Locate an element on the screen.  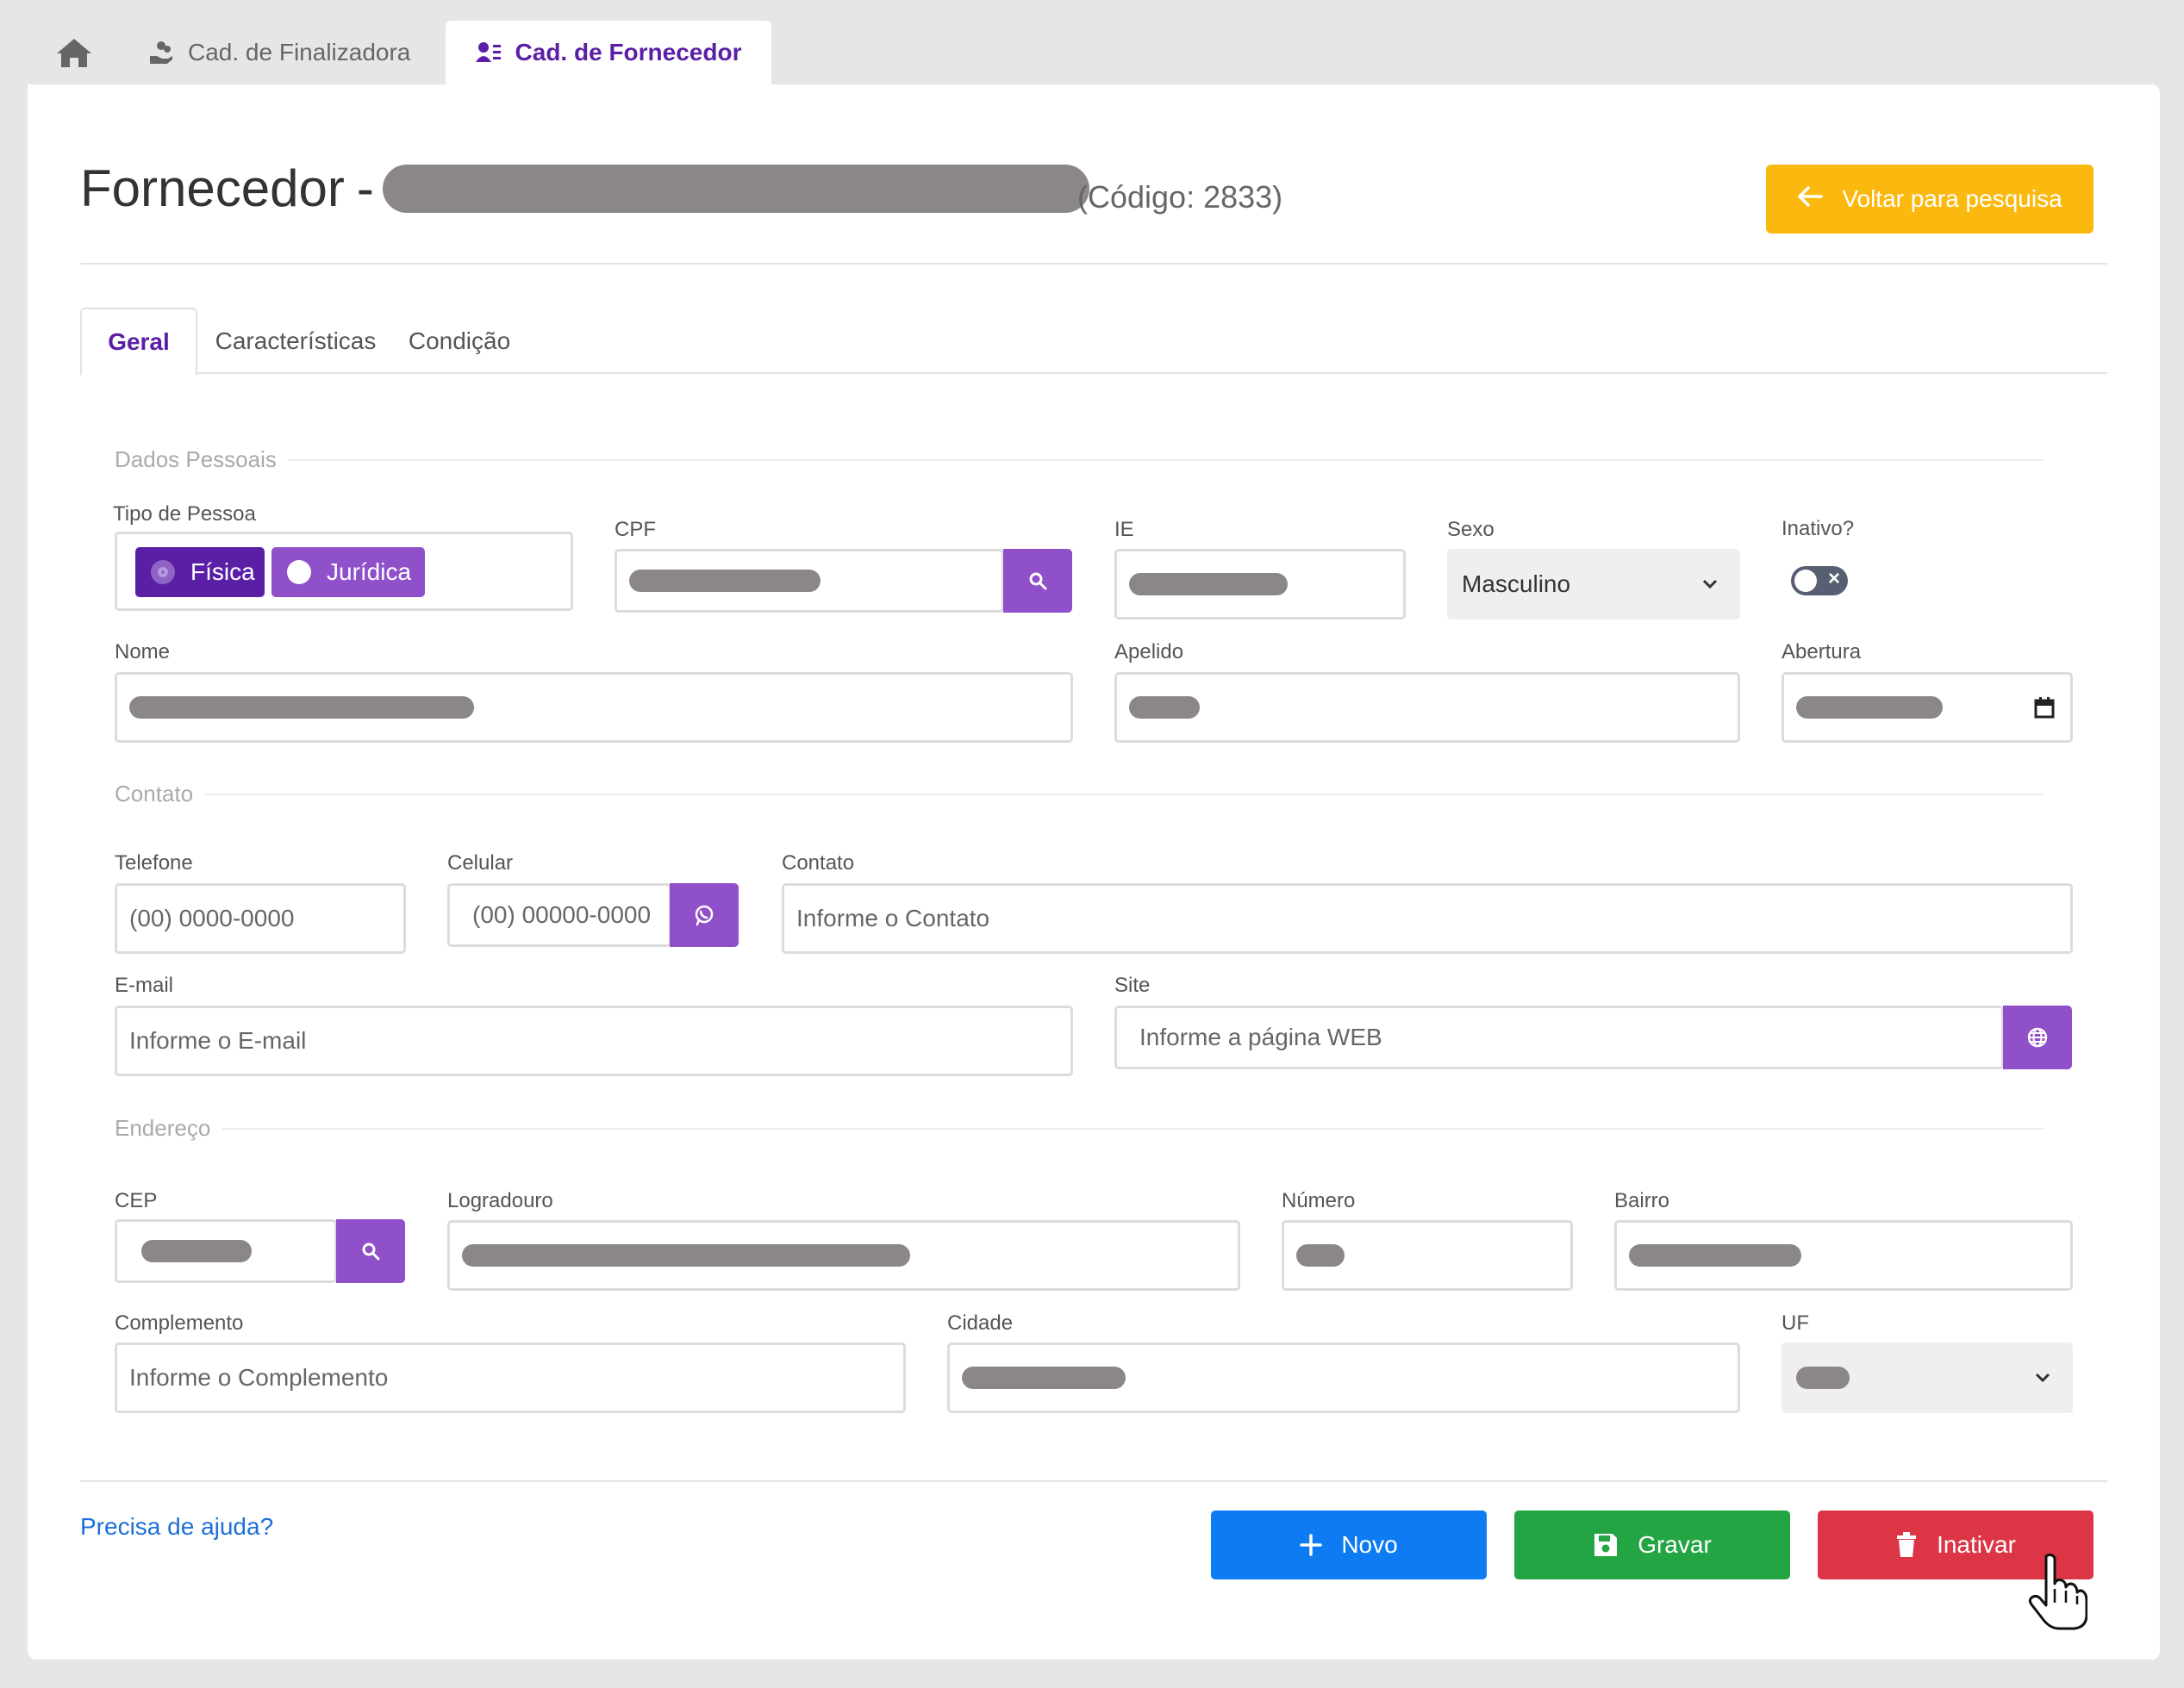
celular-input: (00) 00000-0000 is located at coordinates (559, 915).